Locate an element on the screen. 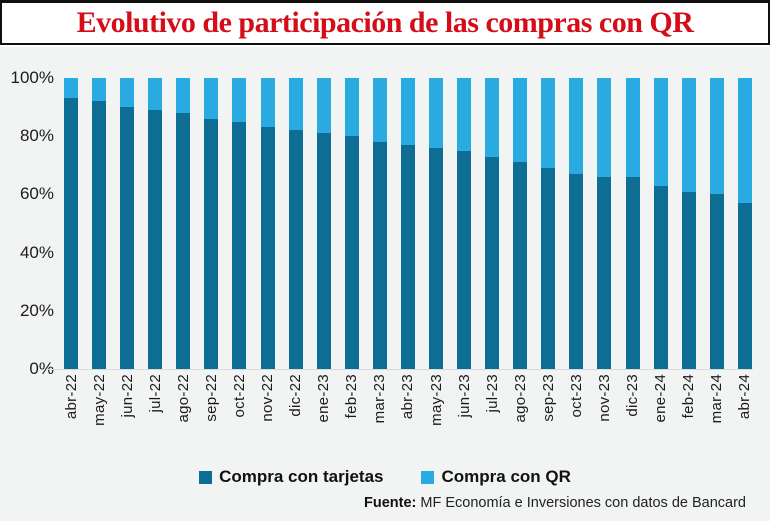 The image size is (770, 521). x-axis-label: jul-22 is located at coordinates (155, 393).